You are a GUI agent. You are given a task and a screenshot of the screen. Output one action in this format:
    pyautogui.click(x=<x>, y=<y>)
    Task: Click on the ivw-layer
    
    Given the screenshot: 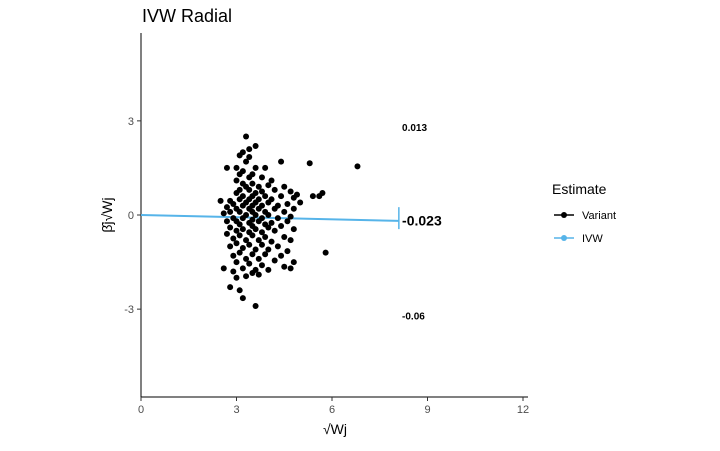 What is the action you would take?
    pyautogui.click(x=270, y=218)
    